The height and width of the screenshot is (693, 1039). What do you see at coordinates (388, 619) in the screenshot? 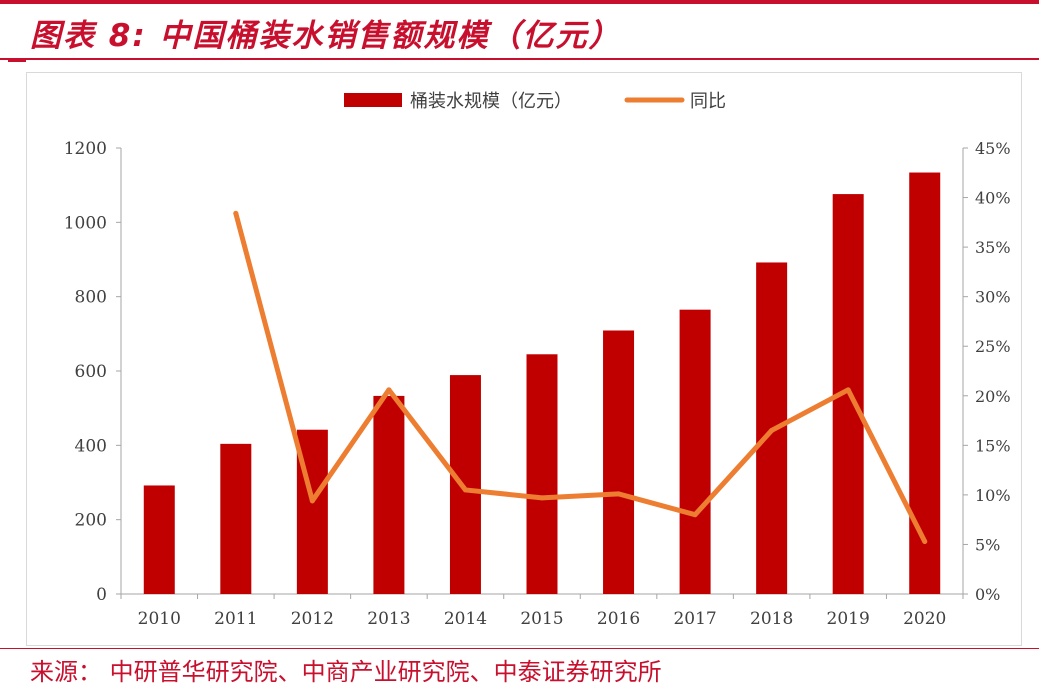
I see `x-tick-label: 2013` at bounding box center [388, 619].